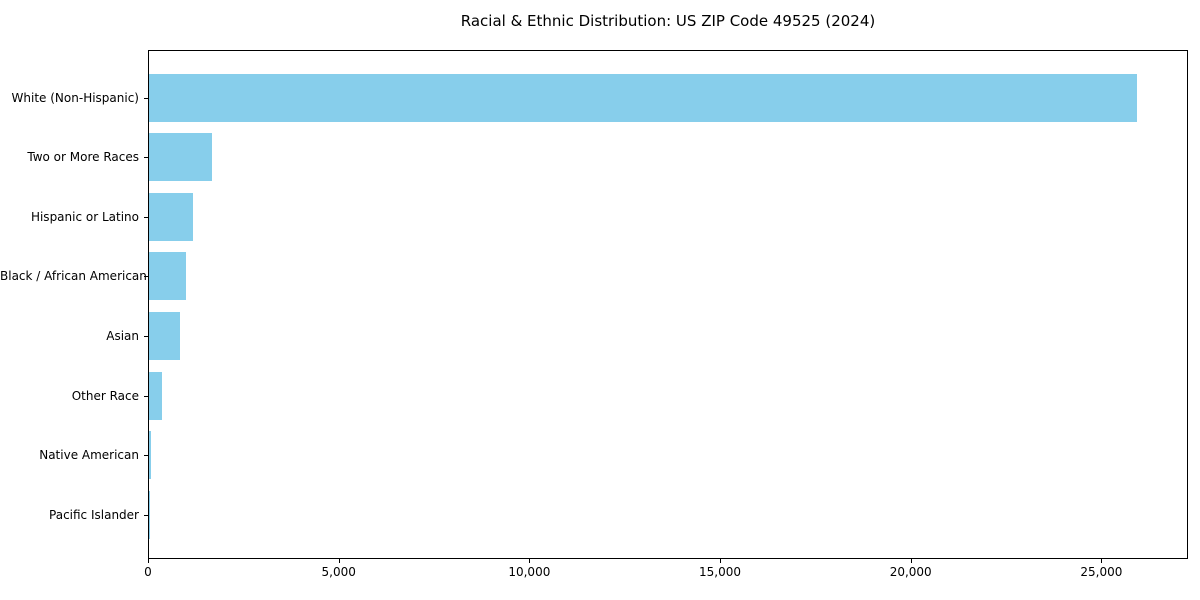 Image resolution: width=1200 pixels, height=600 pixels. What do you see at coordinates (122, 336) in the screenshot?
I see `y-tick-label: Asian` at bounding box center [122, 336].